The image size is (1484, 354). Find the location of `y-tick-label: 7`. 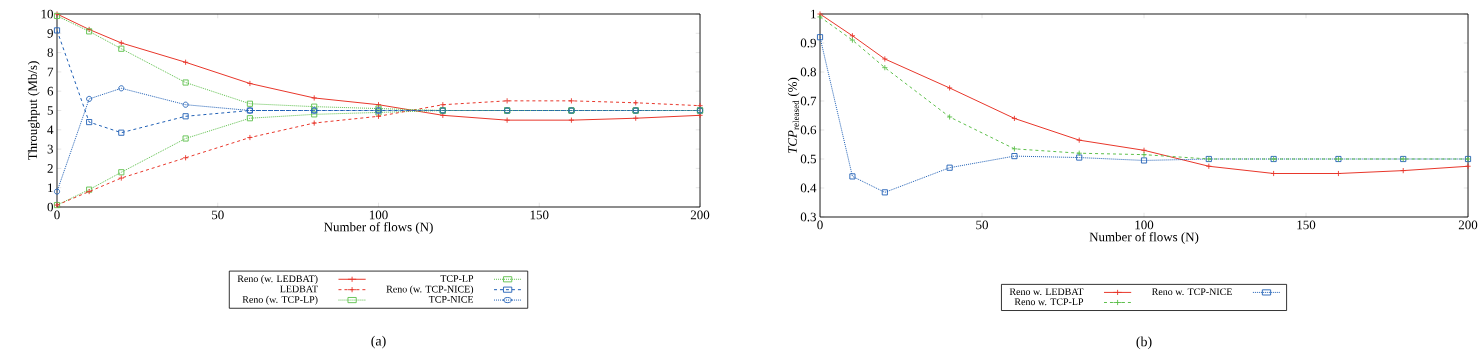

y-tick-label: 7 is located at coordinates (50, 72).